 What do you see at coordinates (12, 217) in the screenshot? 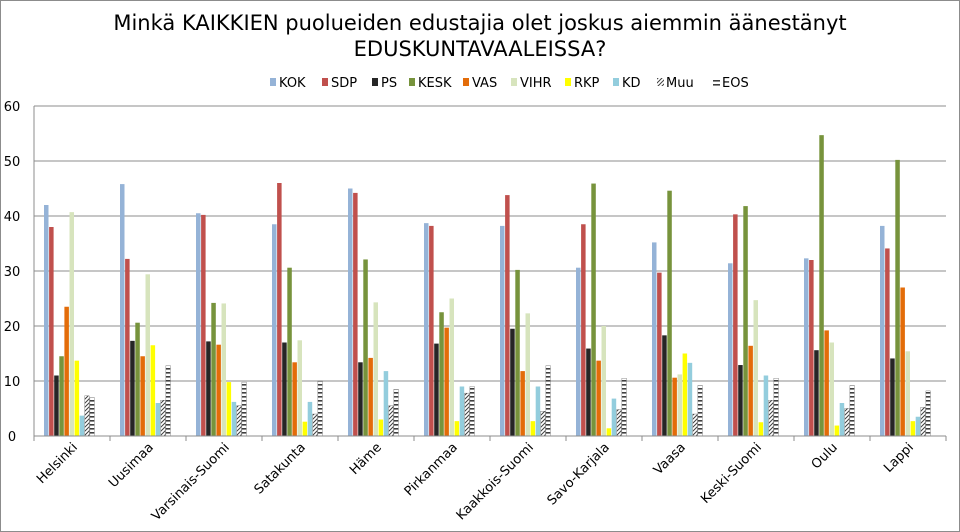
I see `y-tick-label: 40` at bounding box center [12, 217].